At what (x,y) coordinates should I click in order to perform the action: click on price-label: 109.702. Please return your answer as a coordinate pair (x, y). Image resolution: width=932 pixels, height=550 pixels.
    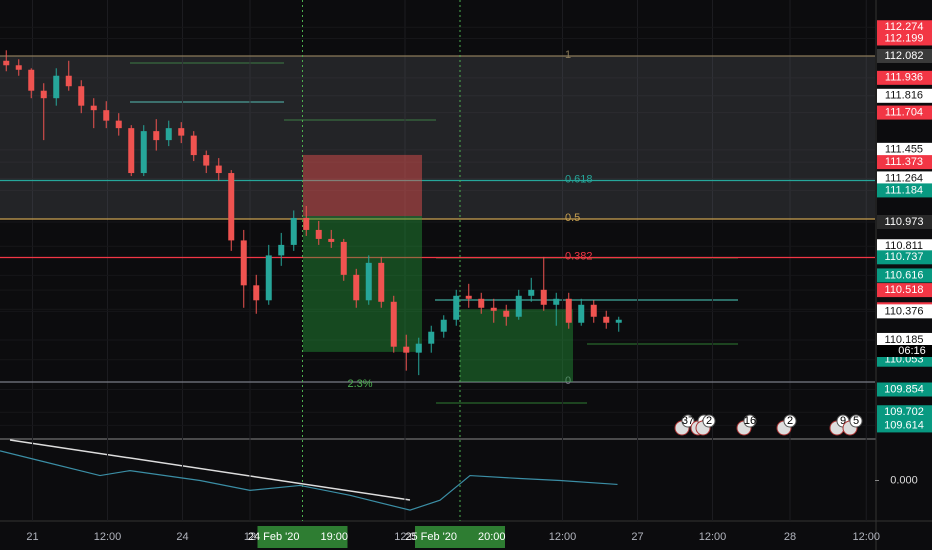
    Looking at the image, I should click on (904, 412).